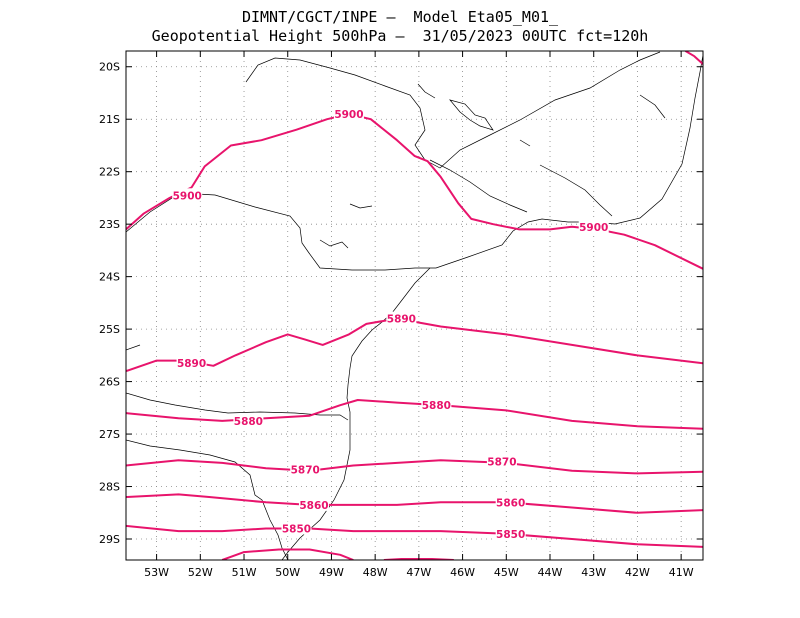 Image resolution: width=800 pixels, height=618 pixels. What do you see at coordinates (418, 572) in the screenshot?
I see `x-tick-label: 47W` at bounding box center [418, 572].